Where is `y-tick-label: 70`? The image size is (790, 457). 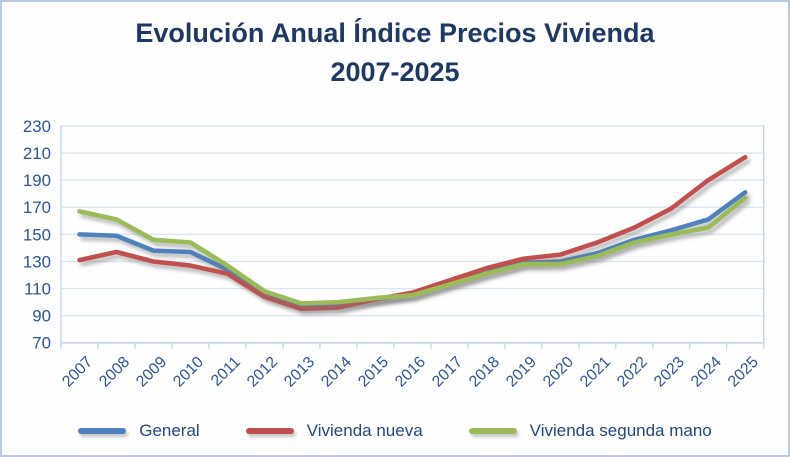 y-tick-label: 70 is located at coordinates (41, 343).